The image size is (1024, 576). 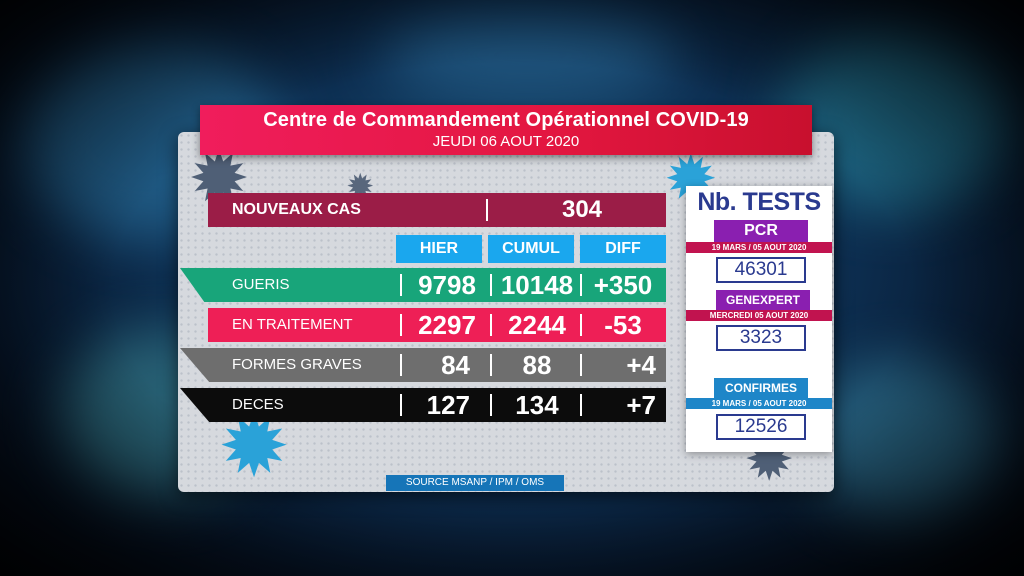 What do you see at coordinates (423, 365) in the screenshot?
I see `table-row-formes-graves: FORMES GRAVES 84 88 +4` at bounding box center [423, 365].